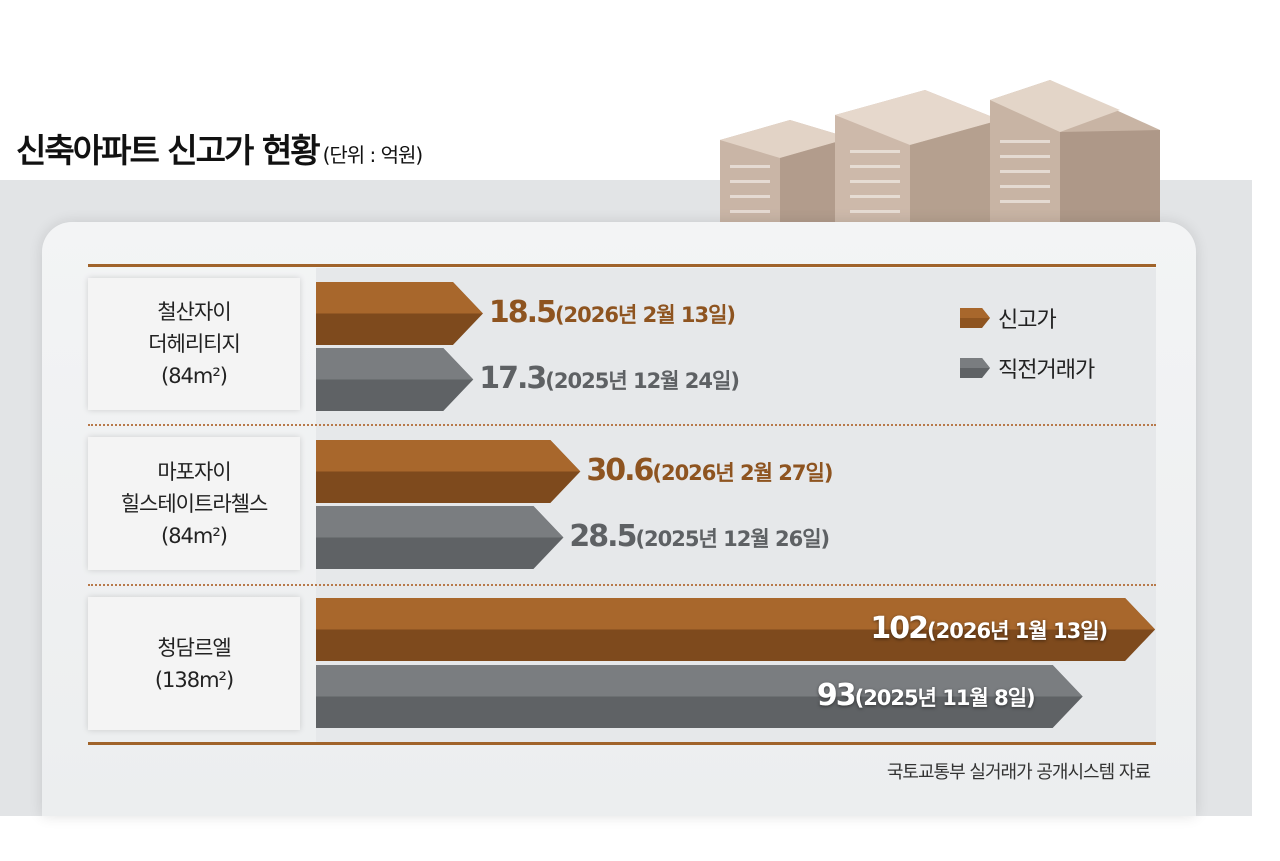  I want to click on value: 93, so click(836, 695).